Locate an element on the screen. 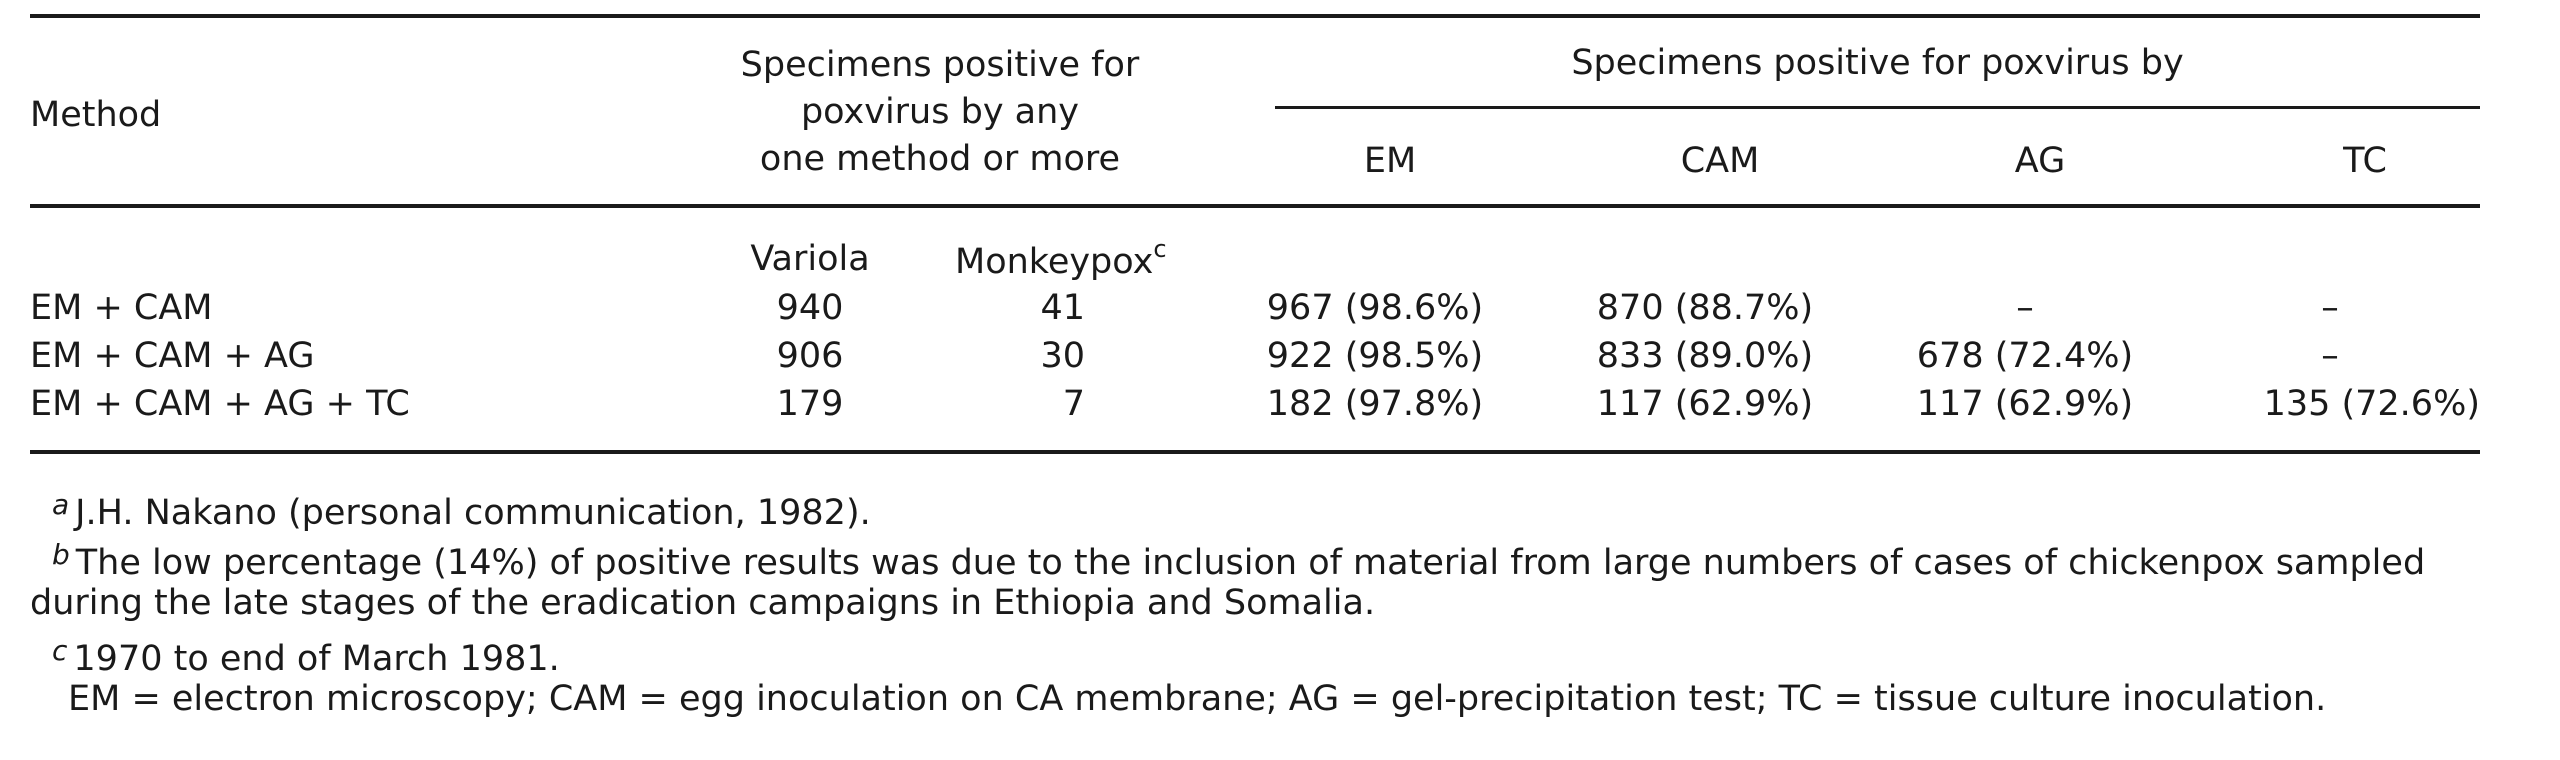 This screenshot has height=760, width=2560. cell-cam: 870 (88.7%) is located at coordinates (1705, 308).